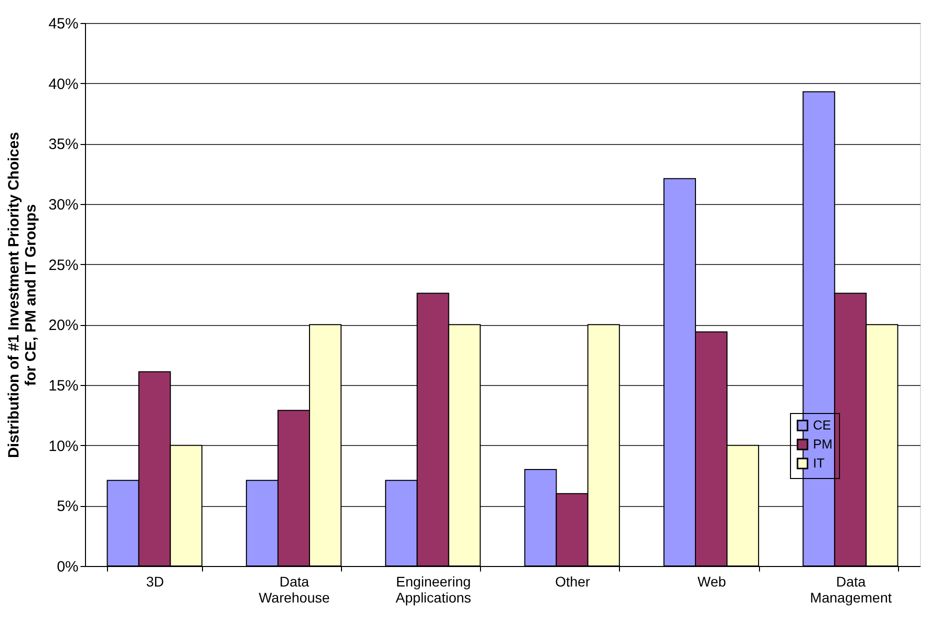 This screenshot has width=937, height=625. Describe the element at coordinates (822, 444) in the screenshot. I see `legend-label: PM` at that location.